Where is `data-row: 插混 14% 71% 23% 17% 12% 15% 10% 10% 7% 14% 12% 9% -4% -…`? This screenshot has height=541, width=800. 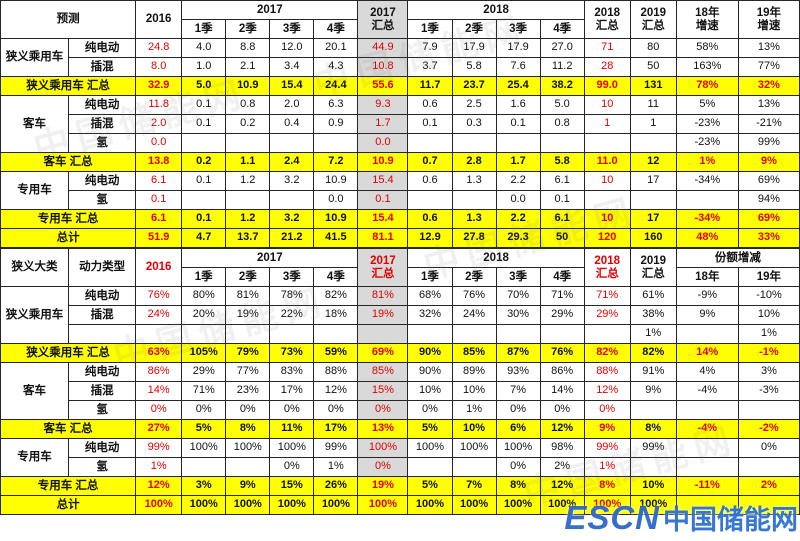
data-row: 插混 14% 71% 23% 17% 12% 15% 10% 10% 7% 14% 12% 9% -4% -… is located at coordinates (400, 391).